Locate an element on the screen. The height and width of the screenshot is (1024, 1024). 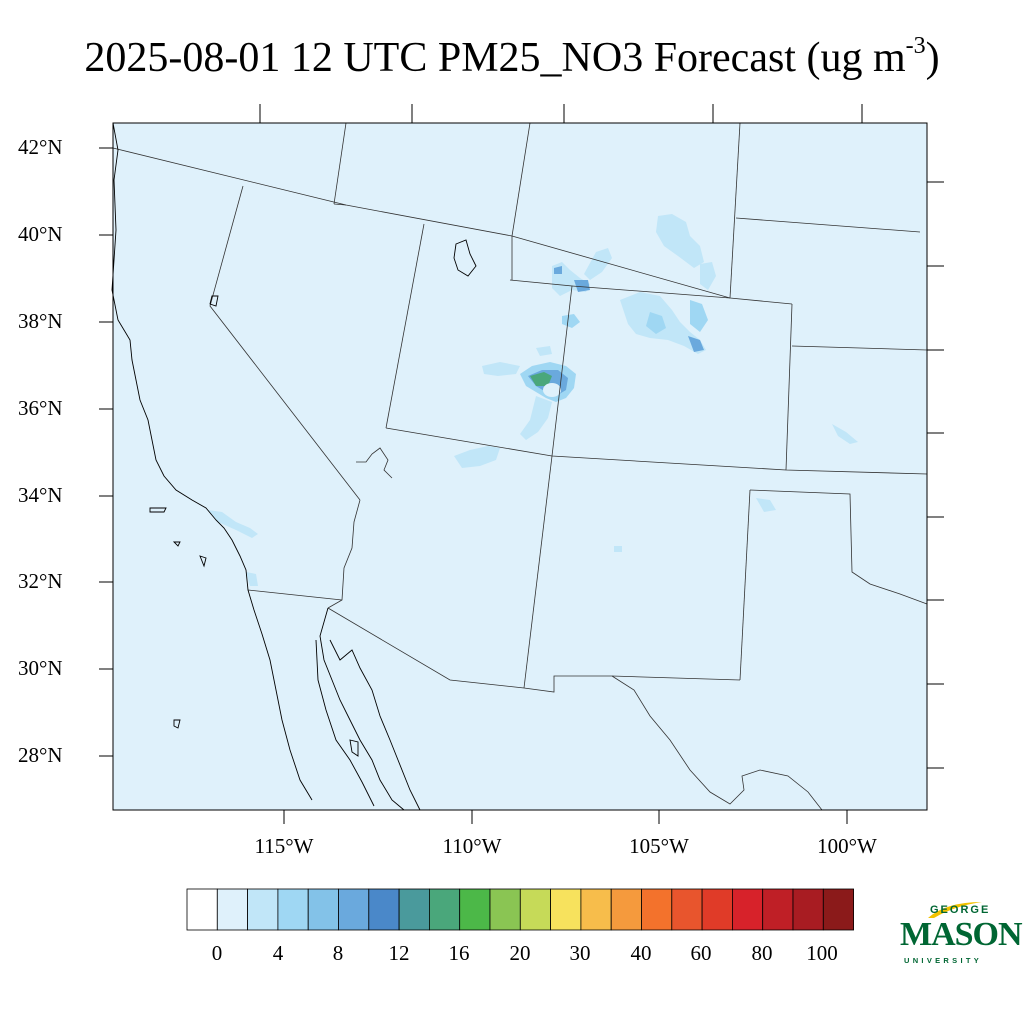
patch-utah-small is located at coordinates (544, 351).